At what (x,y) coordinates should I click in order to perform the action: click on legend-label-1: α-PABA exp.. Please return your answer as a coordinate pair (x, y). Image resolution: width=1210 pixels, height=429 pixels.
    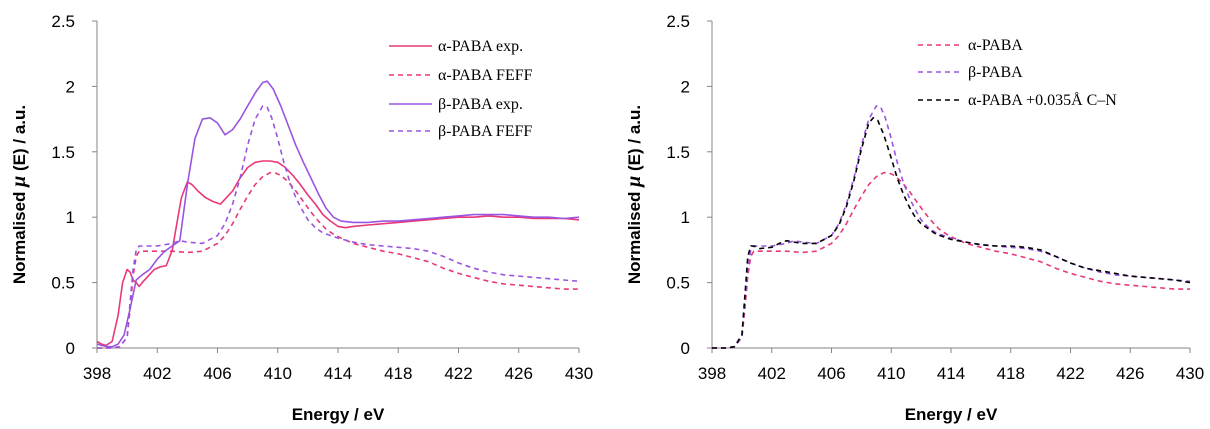
    Looking at the image, I should click on (480, 46).